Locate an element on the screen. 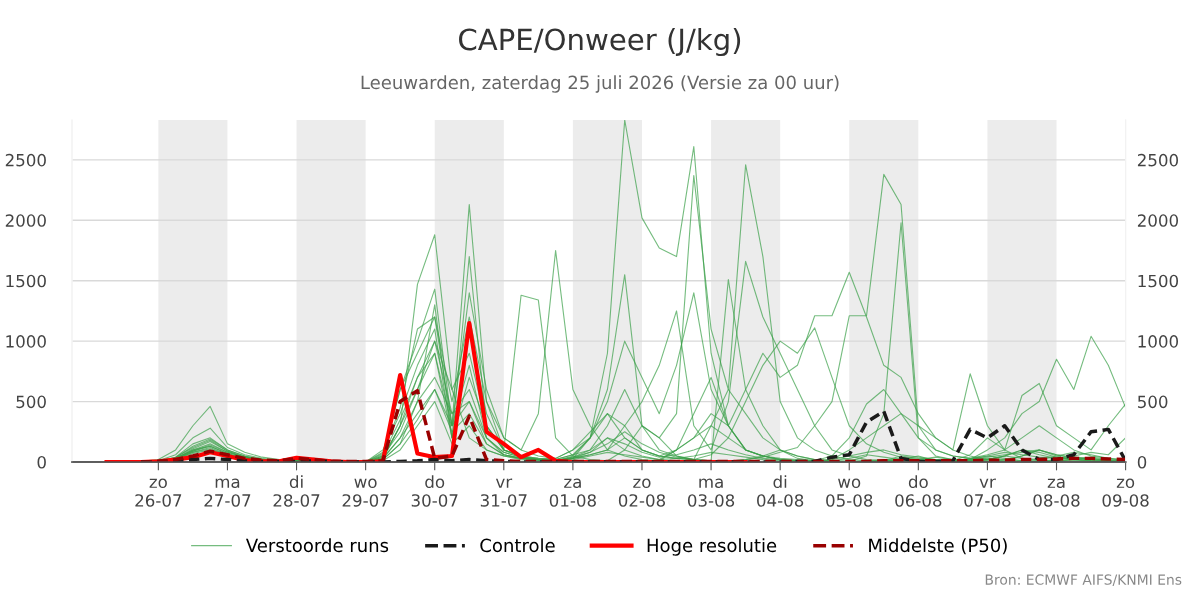 This screenshot has height=600, width=1200. y2-tick-label: 1500 is located at coordinates (1158, 281).